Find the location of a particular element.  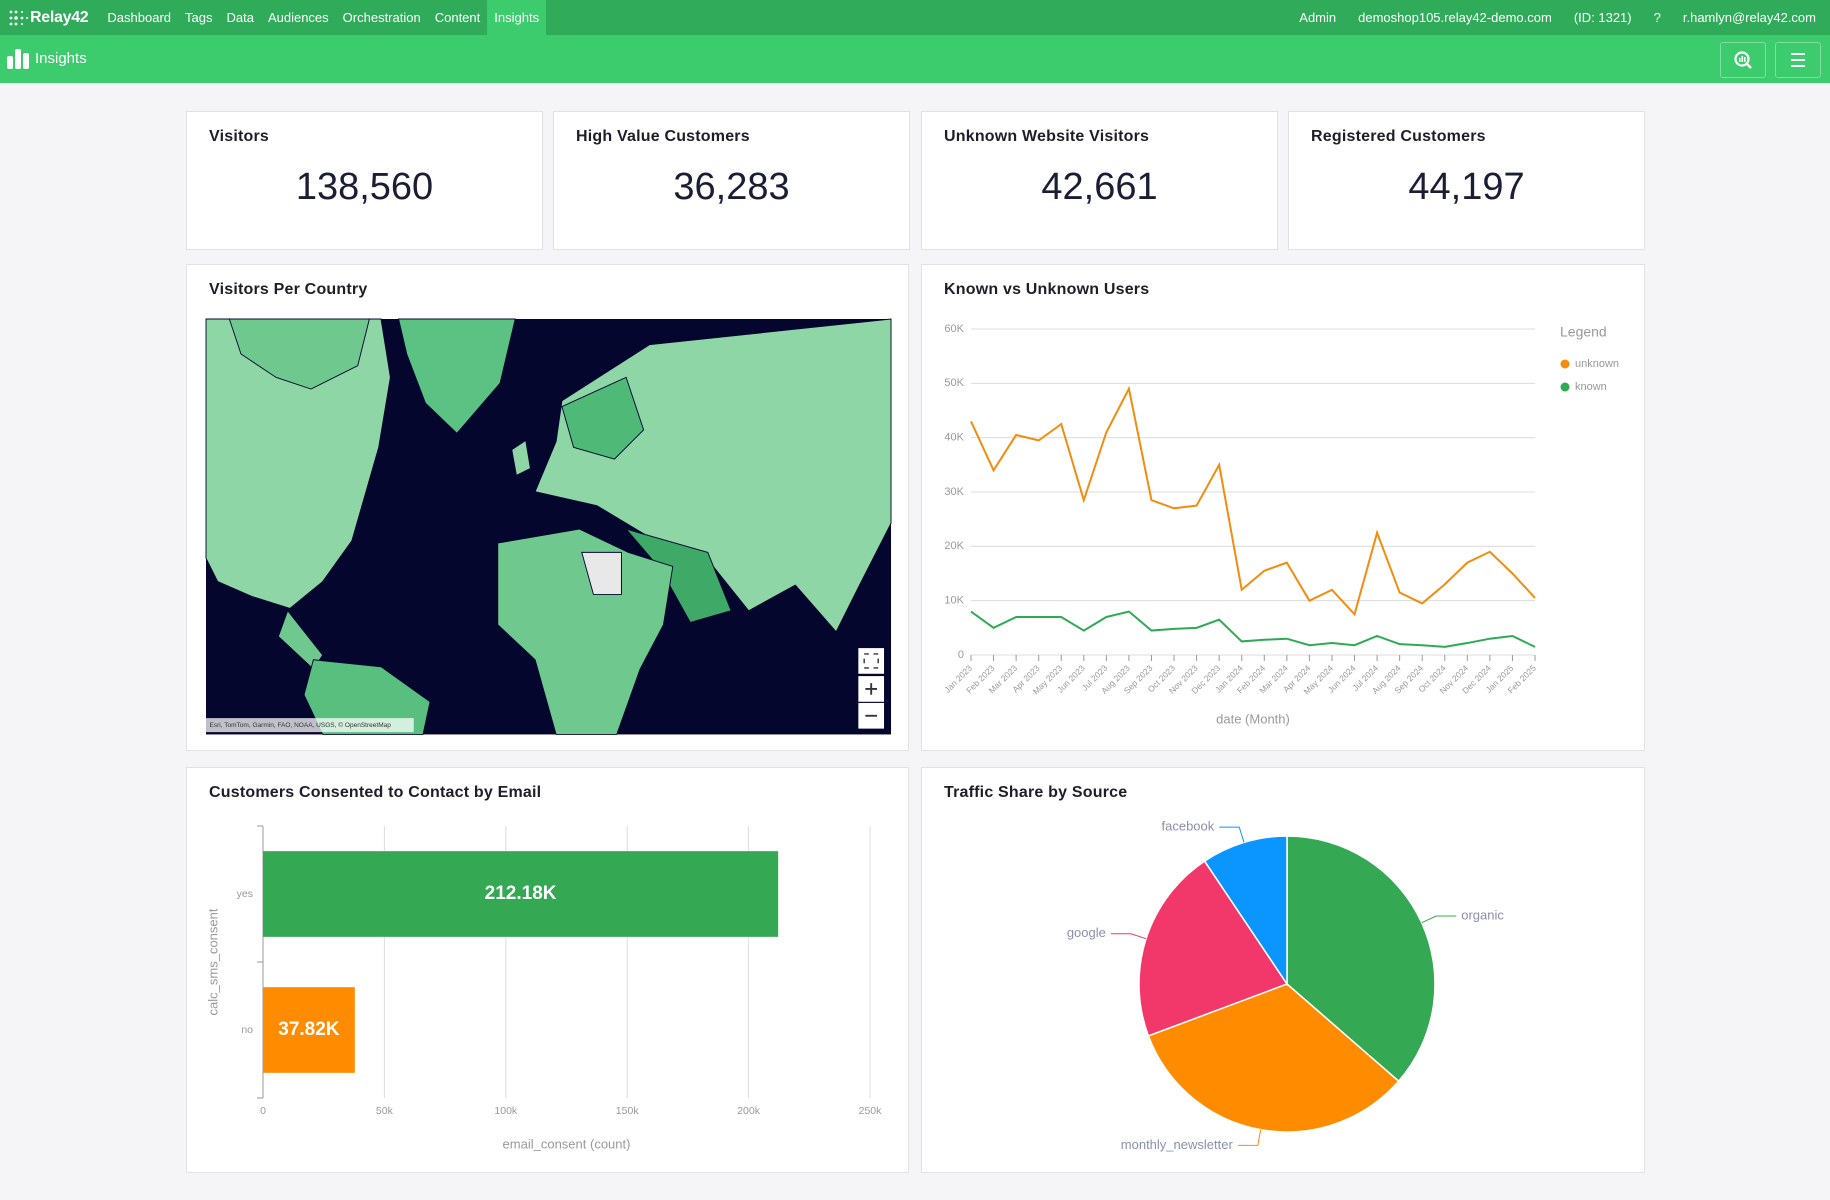

kpi-card: Visitors 138,560 is located at coordinates (364, 180).